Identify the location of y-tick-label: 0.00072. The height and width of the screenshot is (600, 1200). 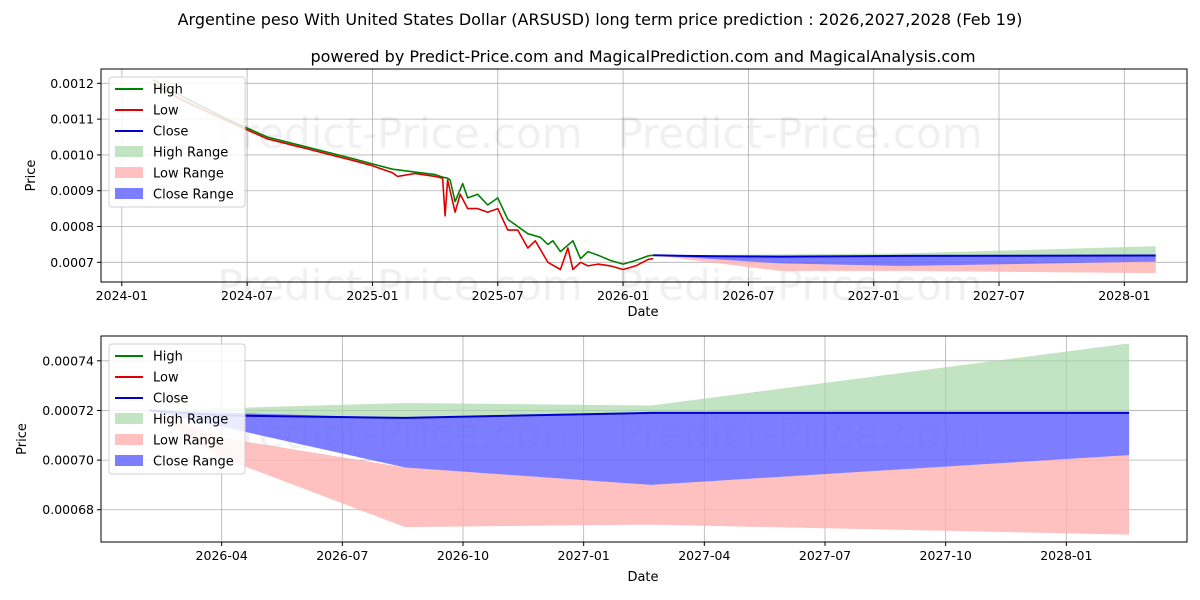
(68, 410).